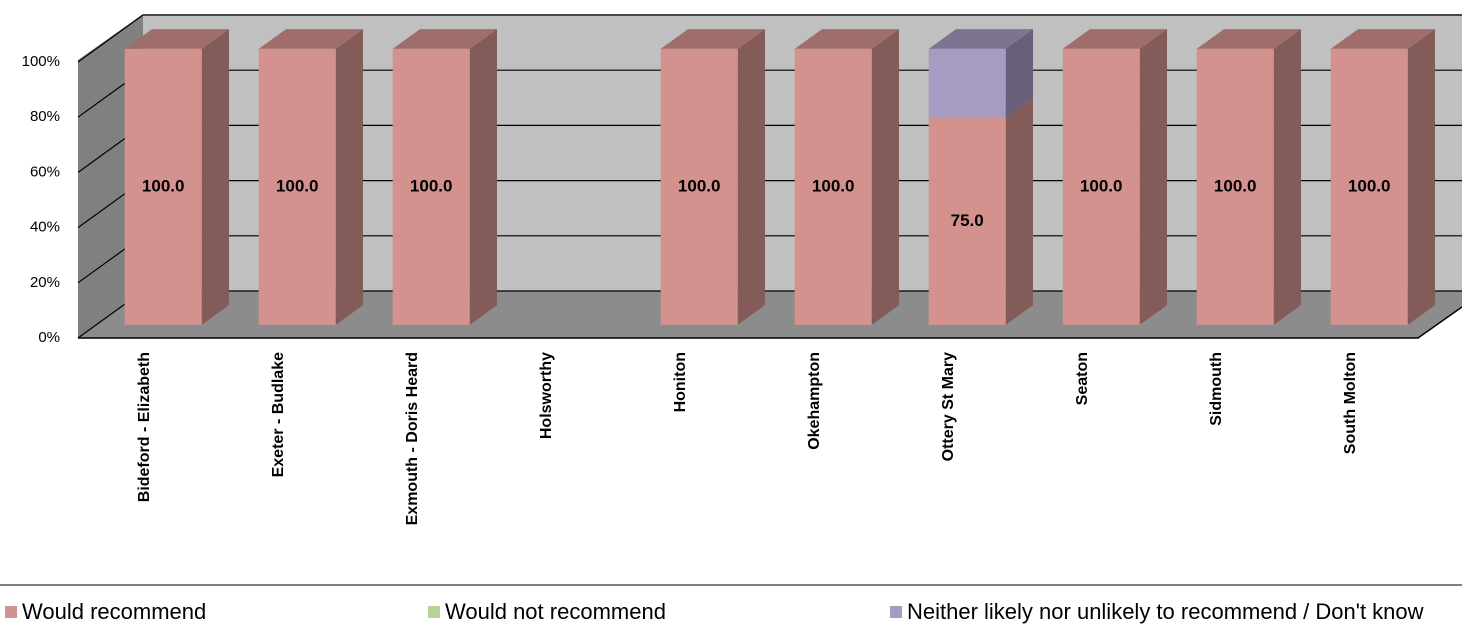 This screenshot has width=1462, height=624. What do you see at coordinates (45, 227) in the screenshot?
I see `y-tick-label: 40%` at bounding box center [45, 227].